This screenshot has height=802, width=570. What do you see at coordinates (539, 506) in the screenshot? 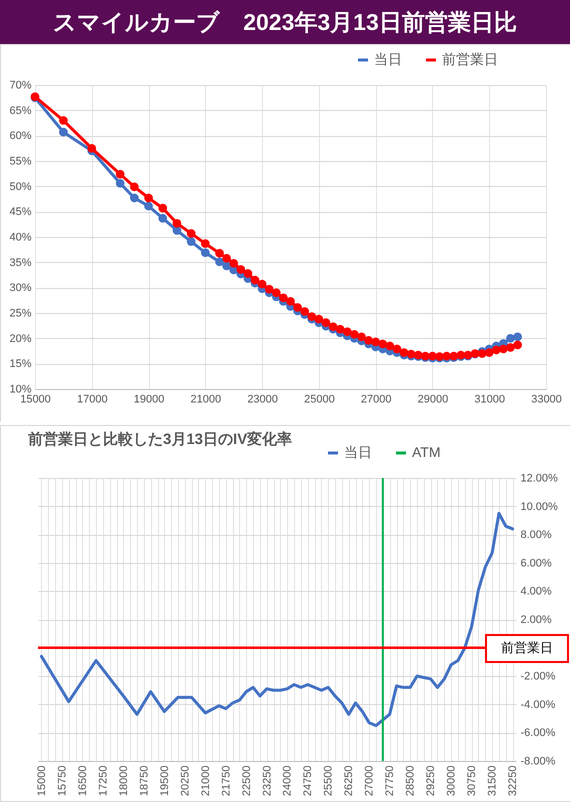
I see `y2-tick-label: 10.00%` at bounding box center [539, 506].